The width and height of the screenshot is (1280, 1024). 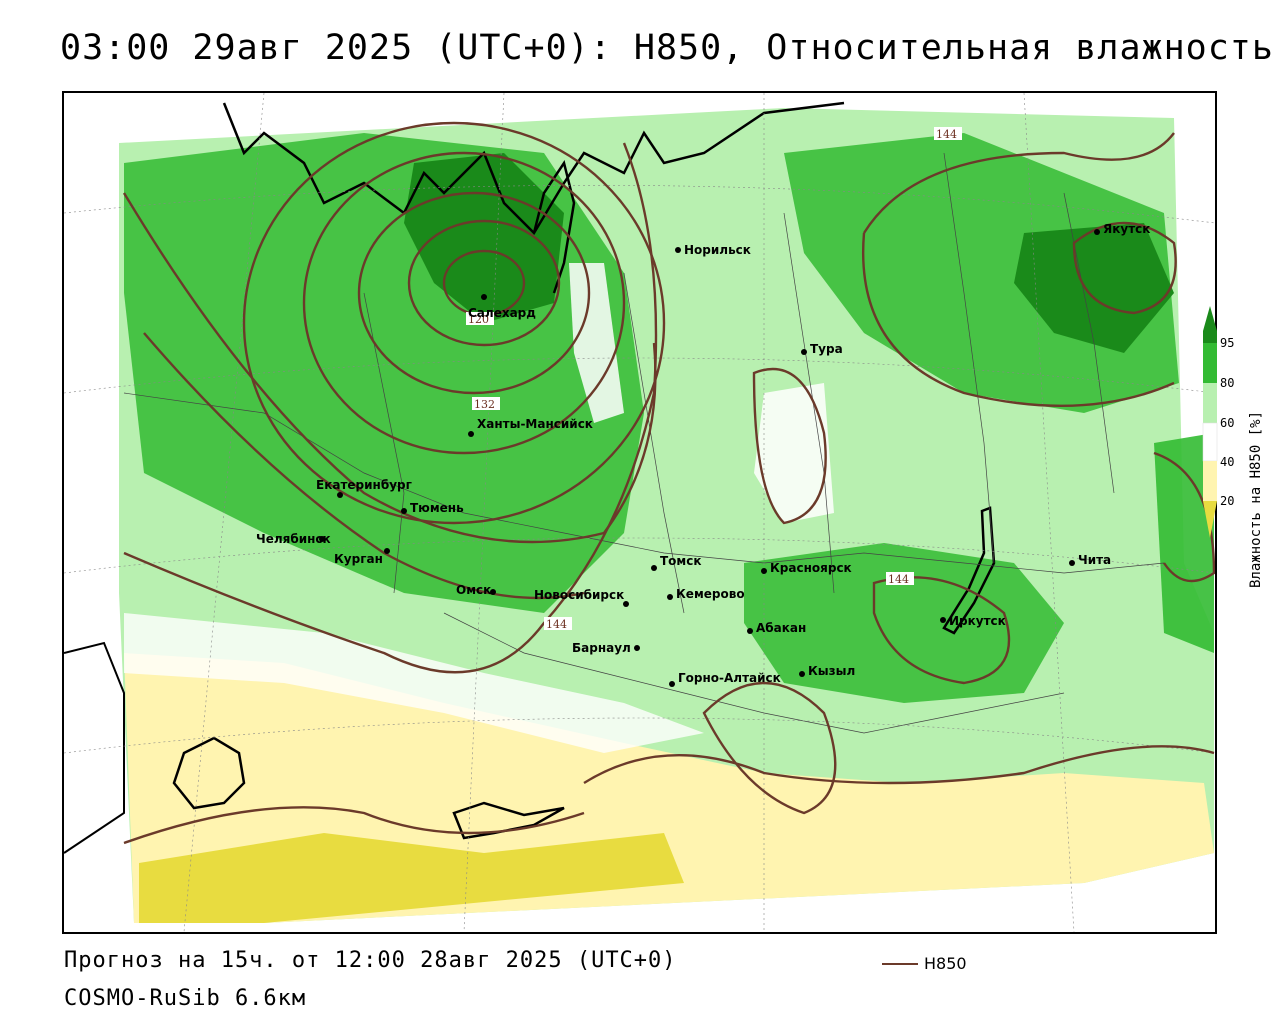 What do you see at coordinates (1094, 560) in the screenshot?
I see `svg-text: Чита` at bounding box center [1094, 560].